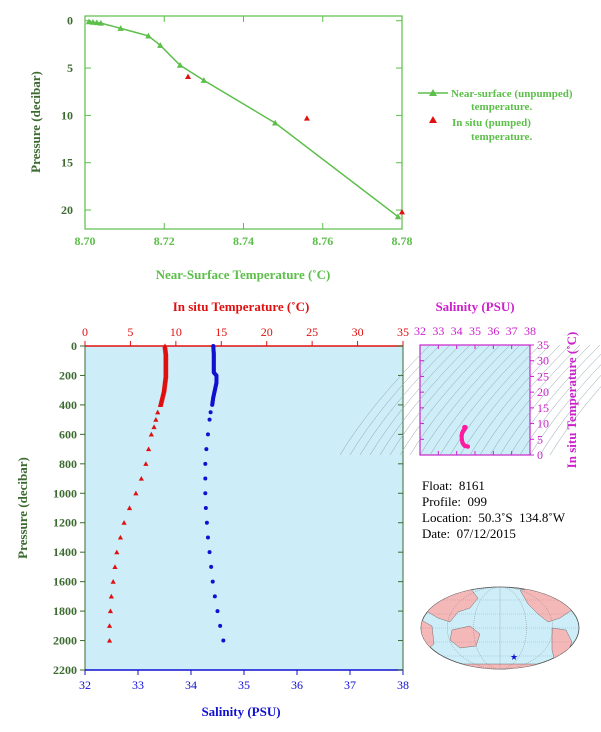 This screenshot has height=732, width=601. I want to click on legend-pumped-marker, so click(433, 119).